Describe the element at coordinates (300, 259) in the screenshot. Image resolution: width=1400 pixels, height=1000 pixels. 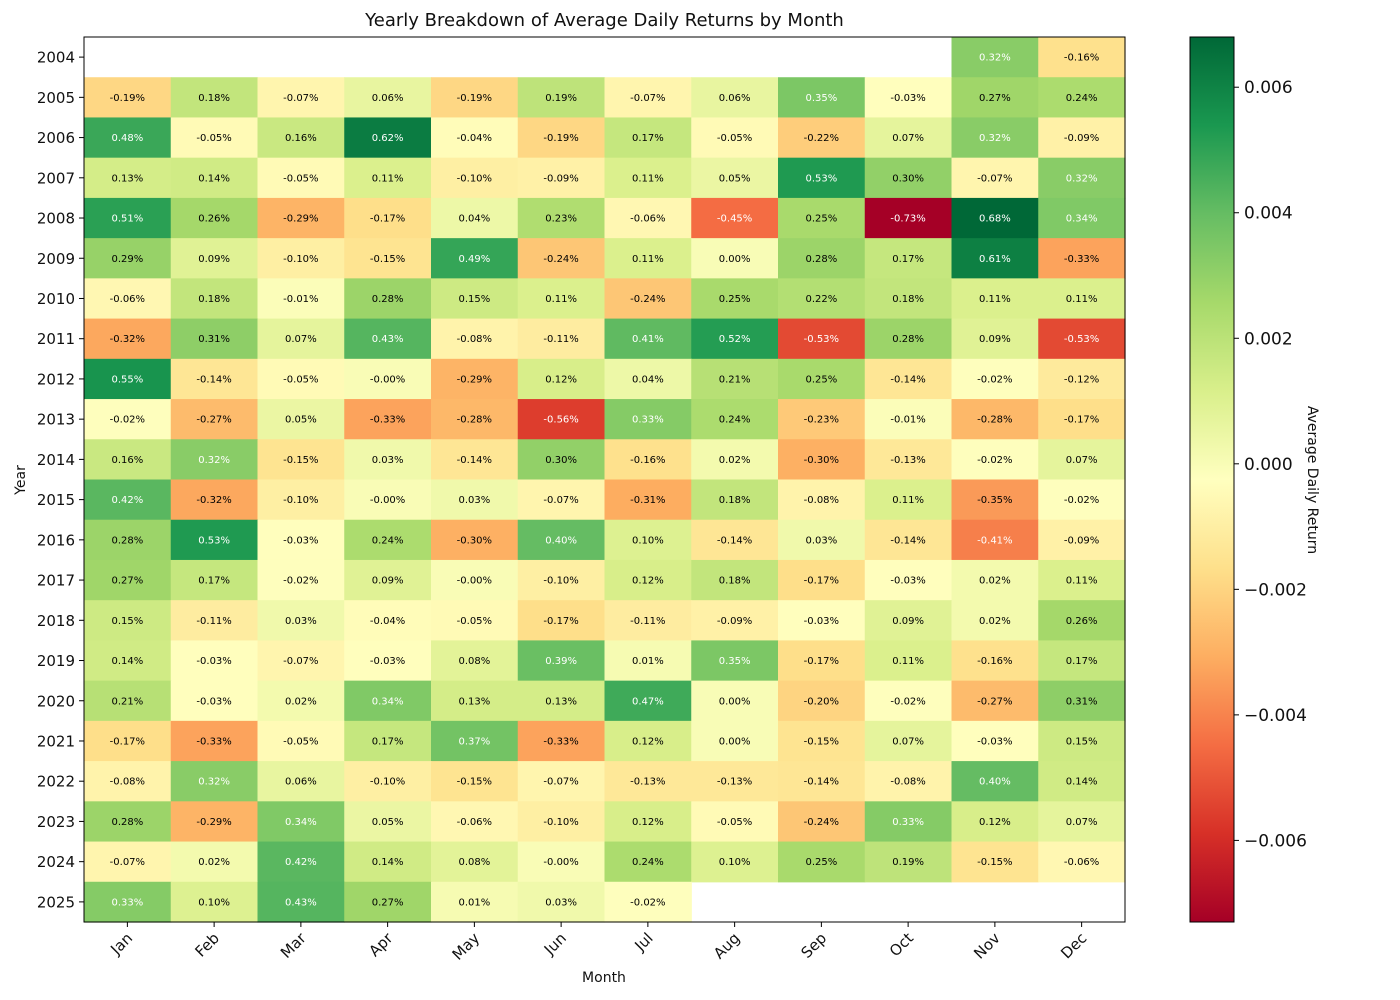
I see `cell-value-label: -0.10%` at that location.